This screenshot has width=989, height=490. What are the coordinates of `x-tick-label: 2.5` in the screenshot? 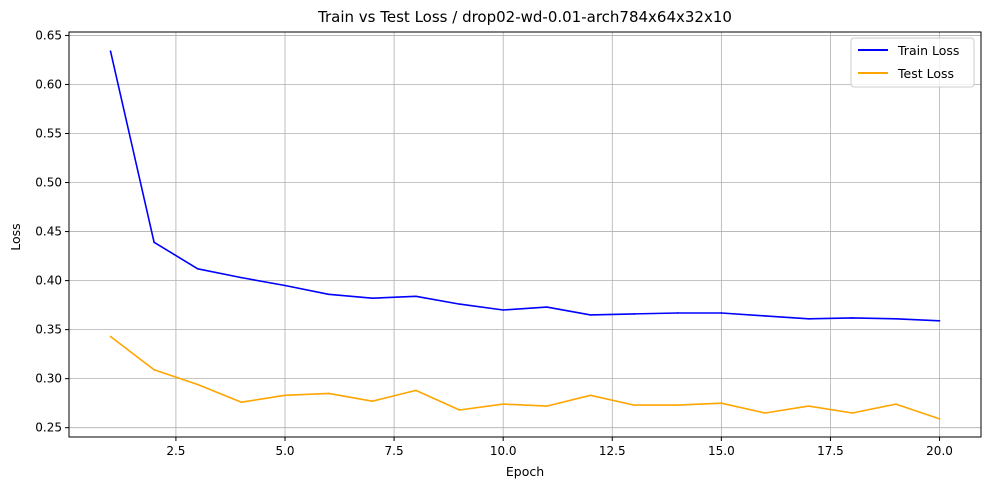 It's located at (175, 451).